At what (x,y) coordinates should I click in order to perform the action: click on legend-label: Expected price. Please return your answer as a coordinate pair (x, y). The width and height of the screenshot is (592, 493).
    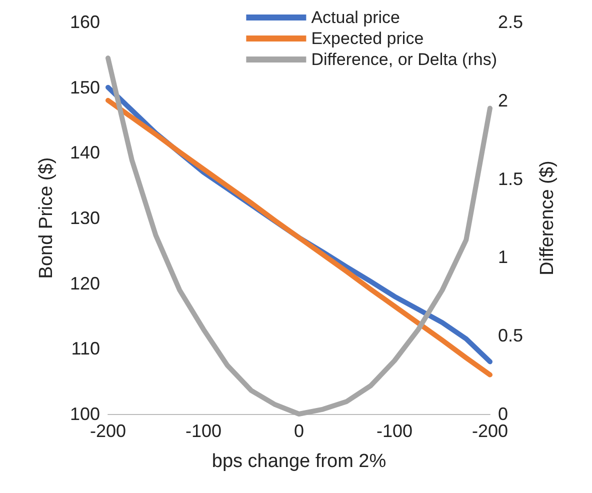
    Looking at the image, I should click on (367, 38).